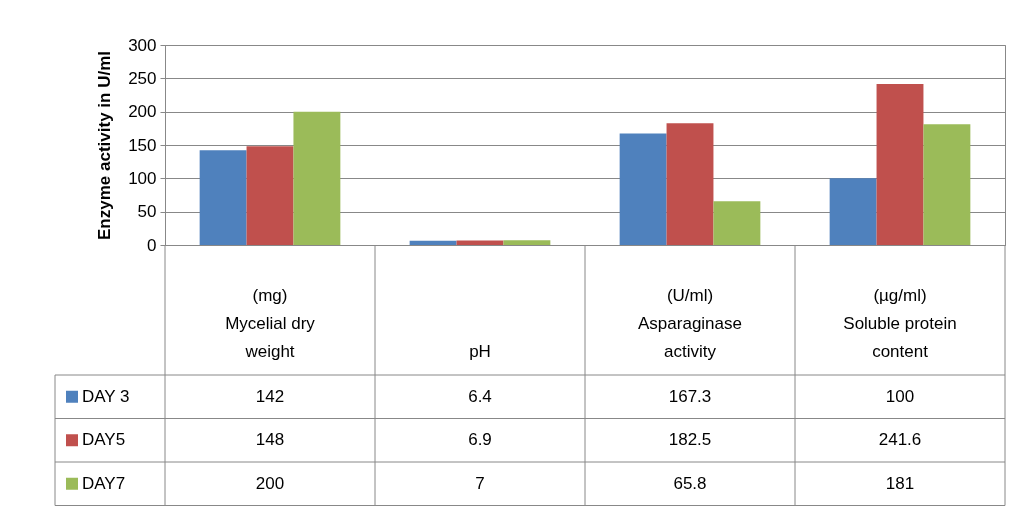  I want to click on x-tick-label: (U/ml) Asparaginase activity, so click(690, 323).